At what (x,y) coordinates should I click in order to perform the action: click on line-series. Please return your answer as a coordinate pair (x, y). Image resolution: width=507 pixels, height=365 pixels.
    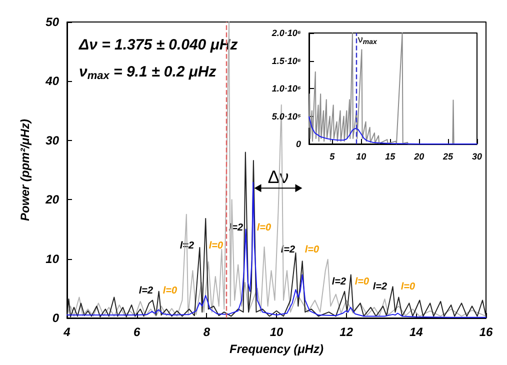
    Looking at the image, I should click on (393, 88).